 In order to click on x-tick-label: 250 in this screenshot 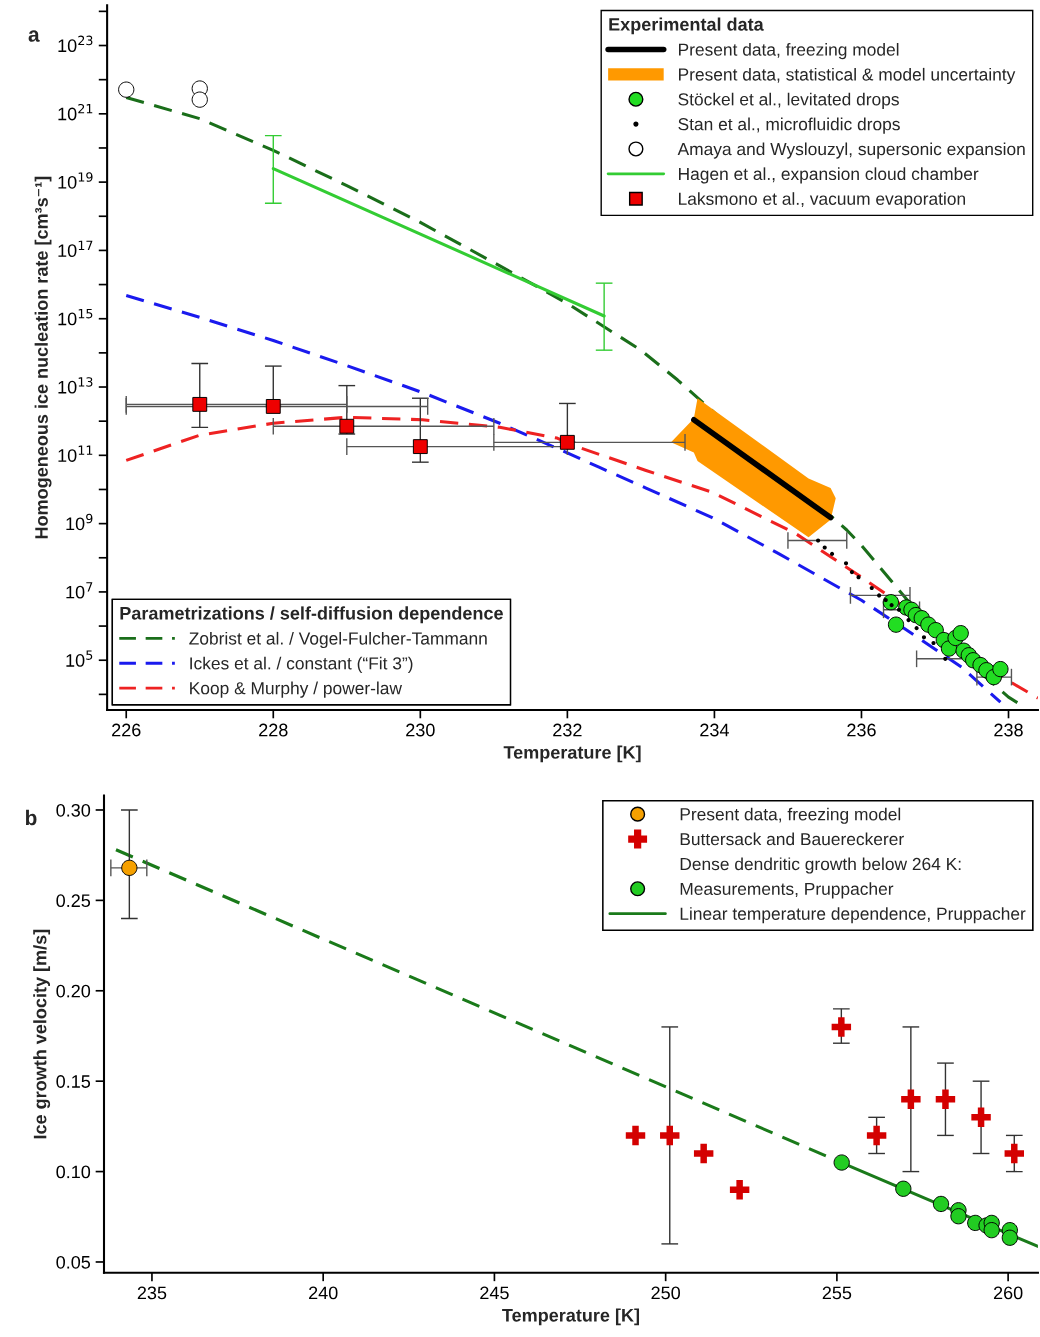, I will do `click(666, 1293)`.